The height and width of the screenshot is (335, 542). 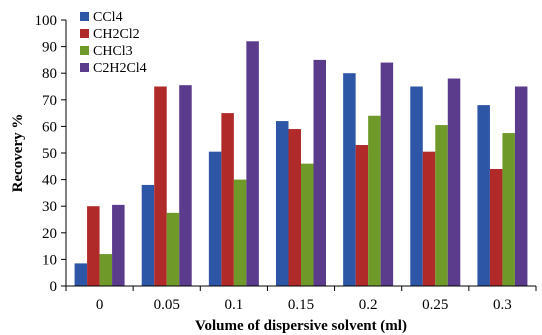 What do you see at coordinates (148, 235) in the screenshot?
I see `bar-ccl4-0.05` at bounding box center [148, 235].